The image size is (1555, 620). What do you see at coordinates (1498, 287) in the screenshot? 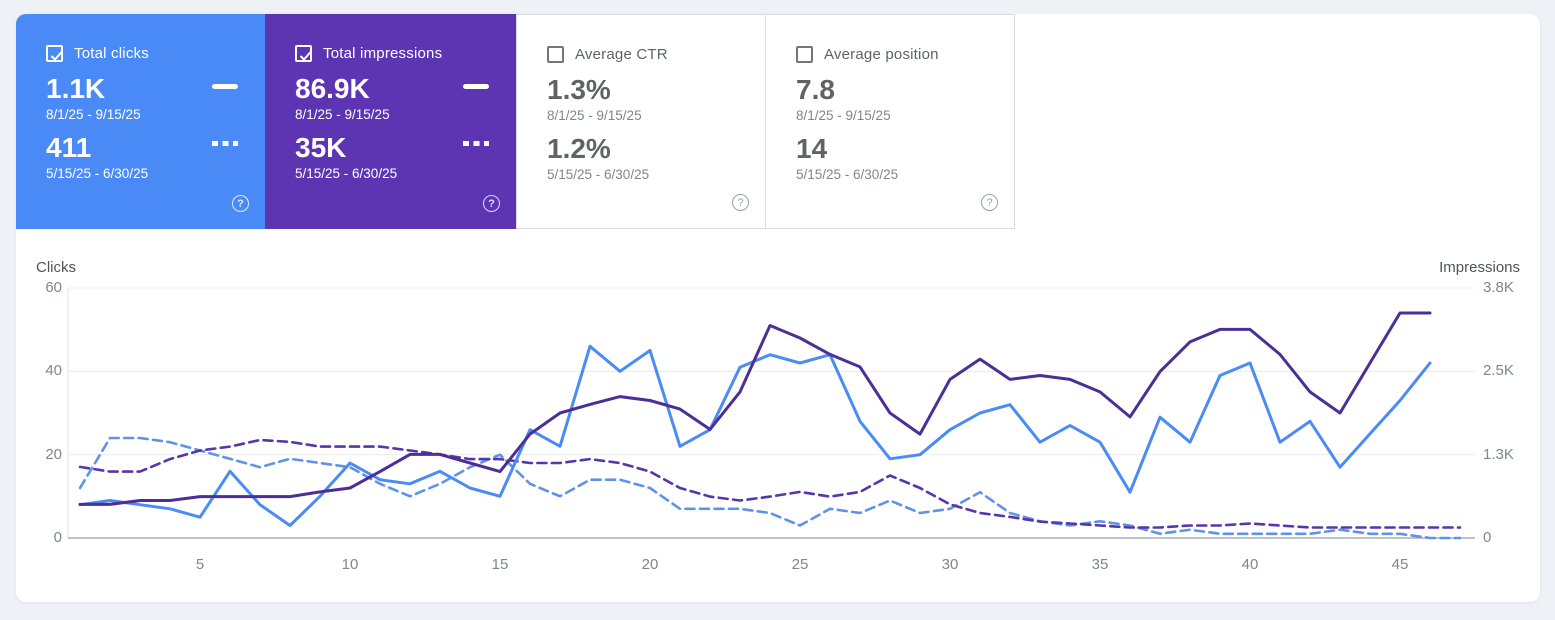
I see `right-axis-tick: 3.8K` at bounding box center [1498, 287].